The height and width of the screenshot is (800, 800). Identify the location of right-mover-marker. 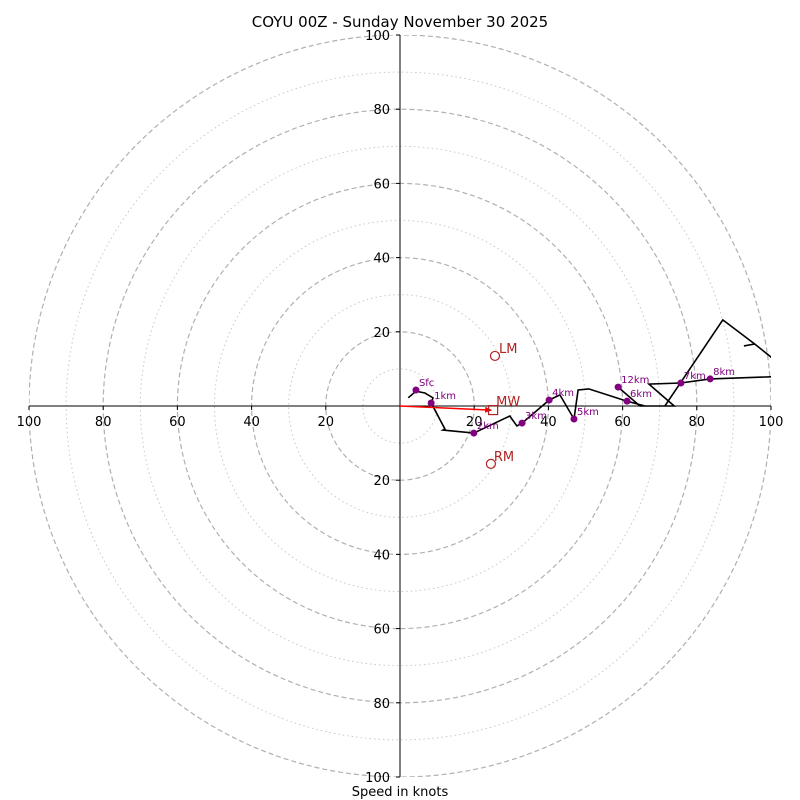
(490, 463).